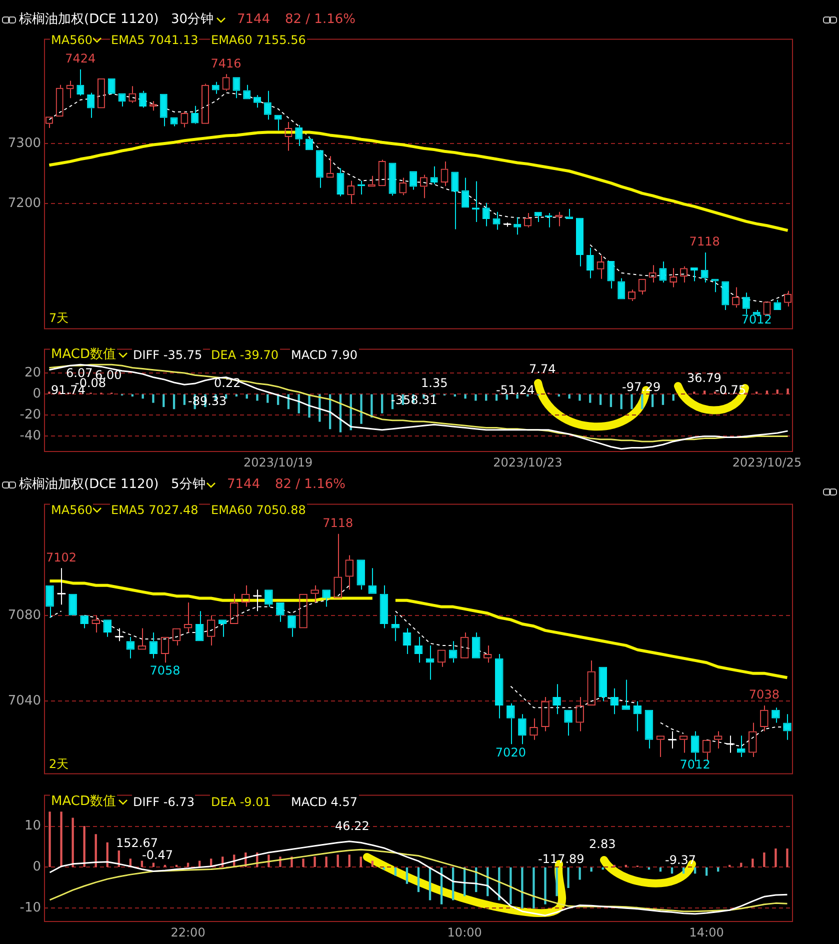  What do you see at coordinates (24, 203) in the screenshot?
I see `y-tick-label: 7200` at bounding box center [24, 203].